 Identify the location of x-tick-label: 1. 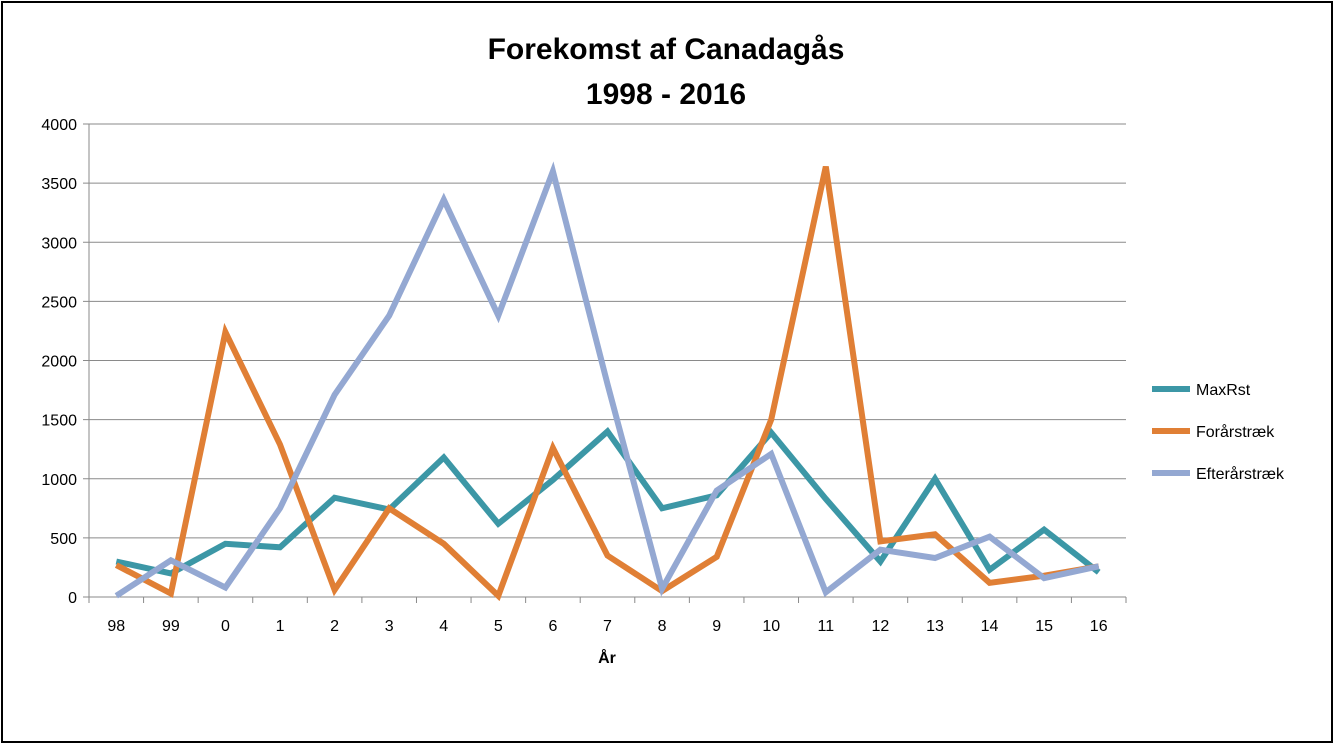
(280, 626).